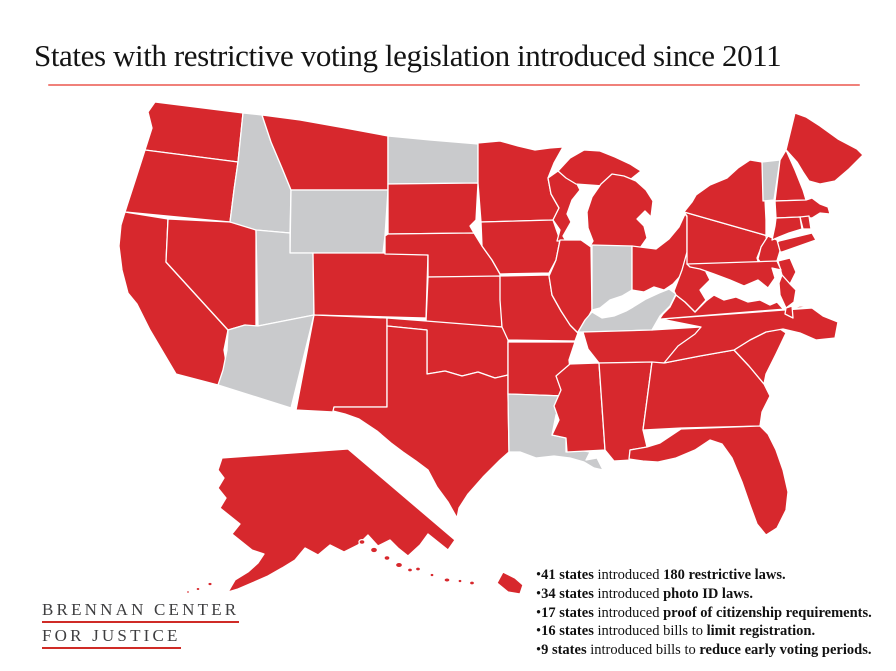  What do you see at coordinates (612, 277) in the screenshot?
I see `state-indiana` at bounding box center [612, 277].